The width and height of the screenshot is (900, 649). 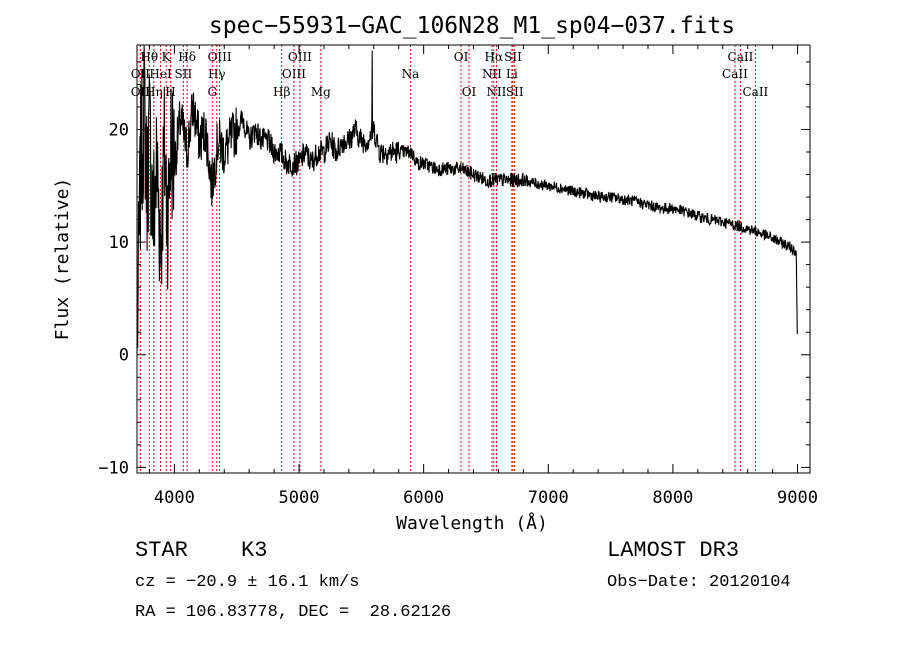 I want to click on observation-date: Obs−Date: 20120104, so click(x=699, y=582).